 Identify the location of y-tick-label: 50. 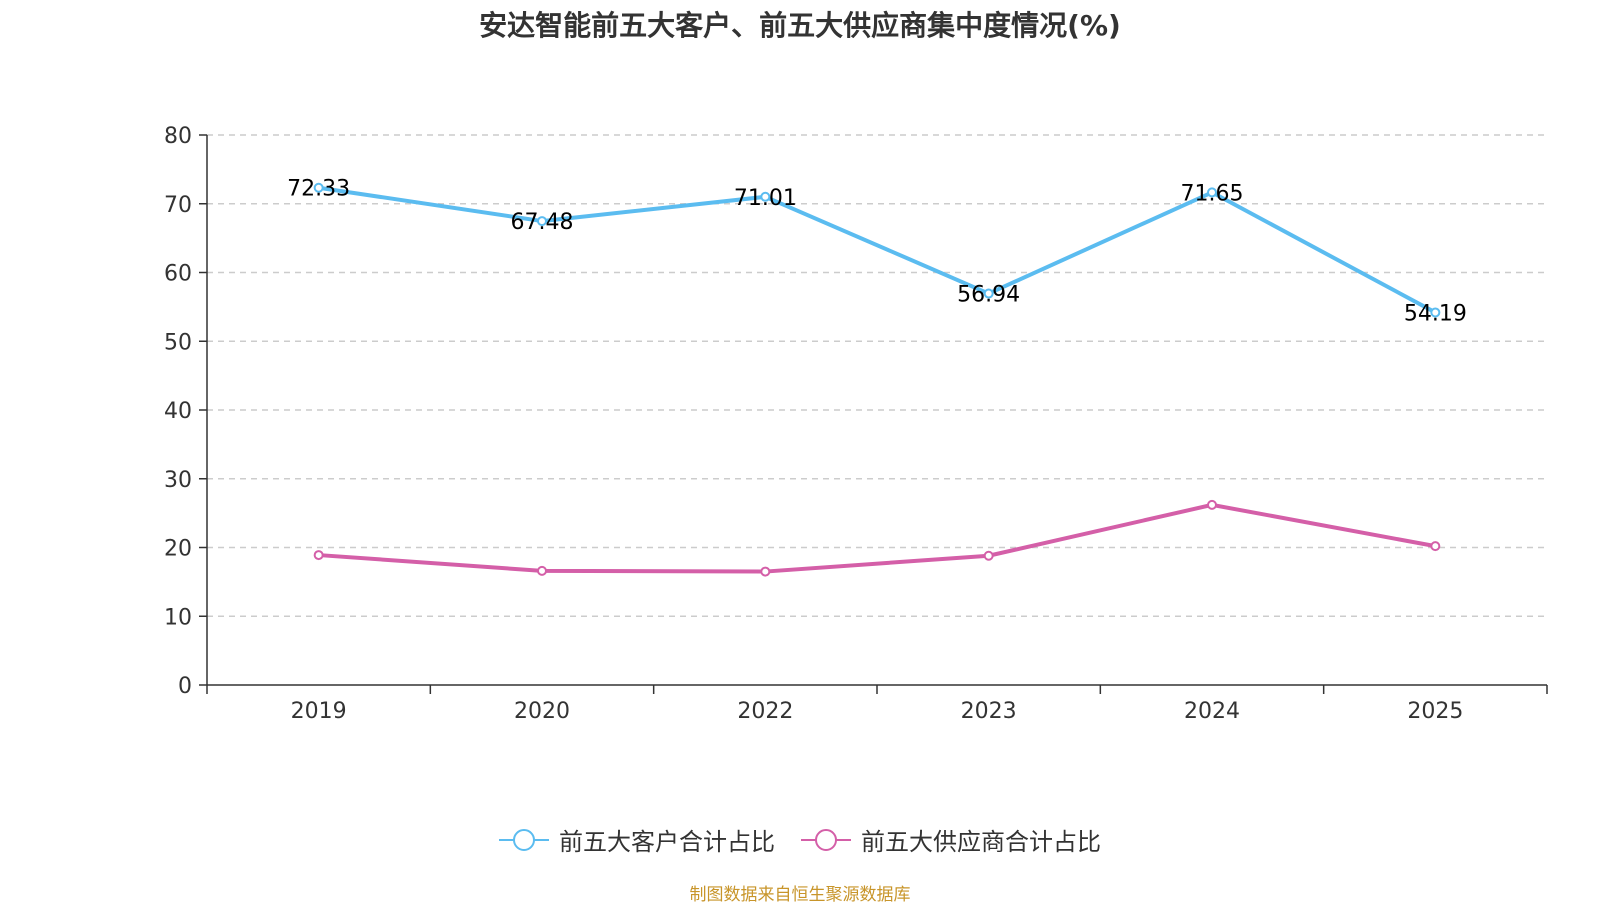
(178, 342).